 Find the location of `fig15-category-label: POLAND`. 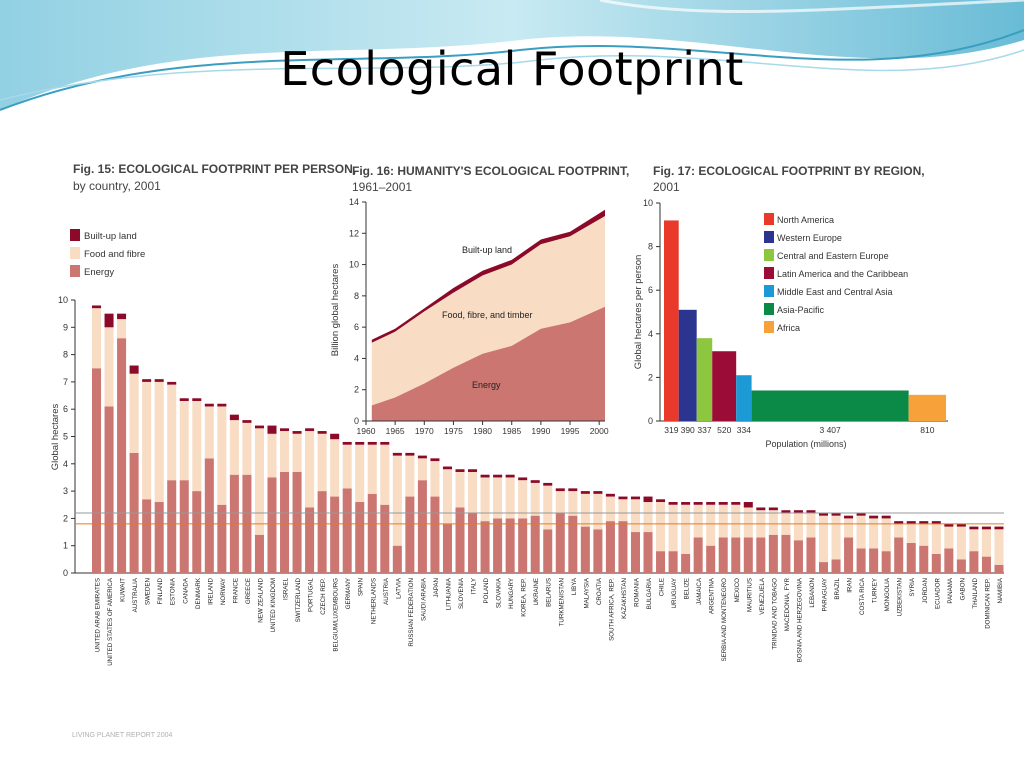

fig15-category-label: POLAND is located at coordinates (486, 590).